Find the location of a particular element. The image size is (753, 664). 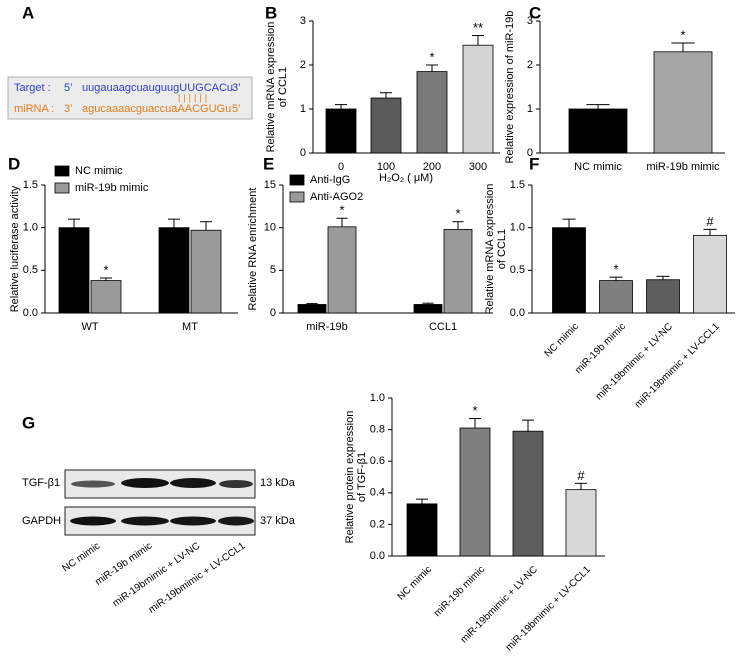

y-tick-label: 10 is located at coordinates (270, 228).